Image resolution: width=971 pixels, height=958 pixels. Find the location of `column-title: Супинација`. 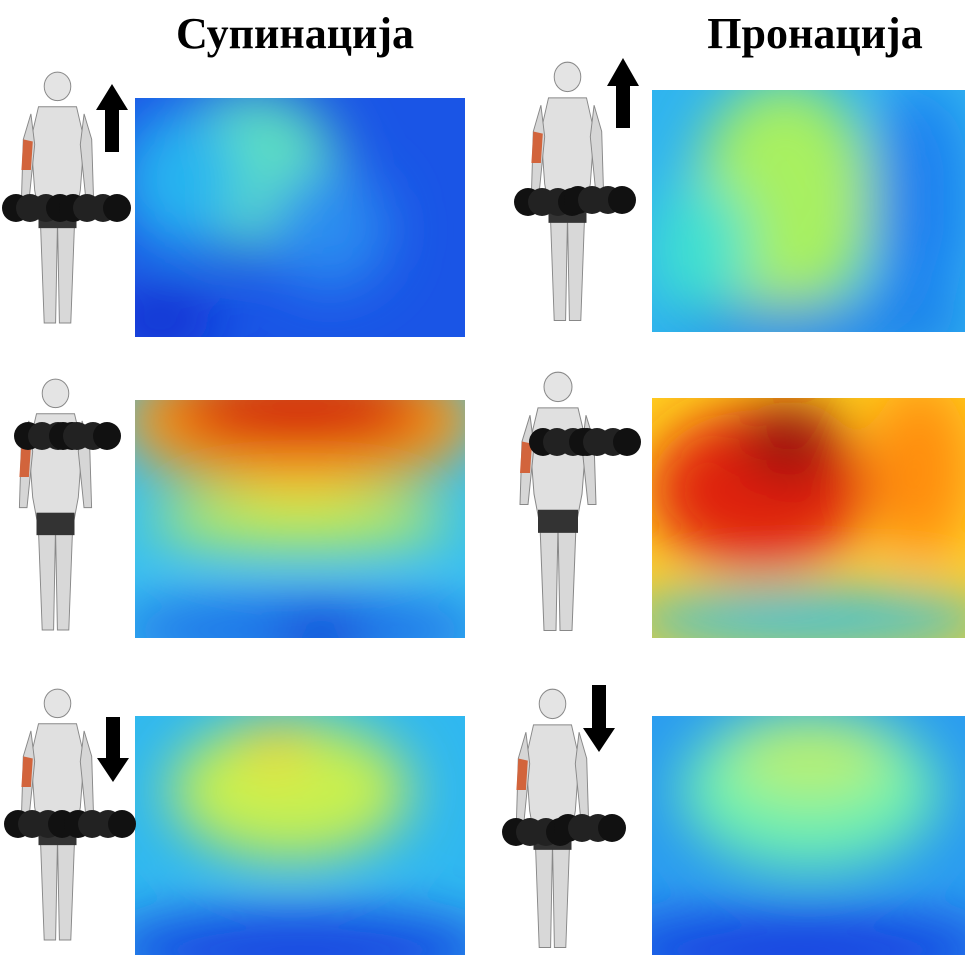

column-title: Супинација is located at coordinates (295, 33).